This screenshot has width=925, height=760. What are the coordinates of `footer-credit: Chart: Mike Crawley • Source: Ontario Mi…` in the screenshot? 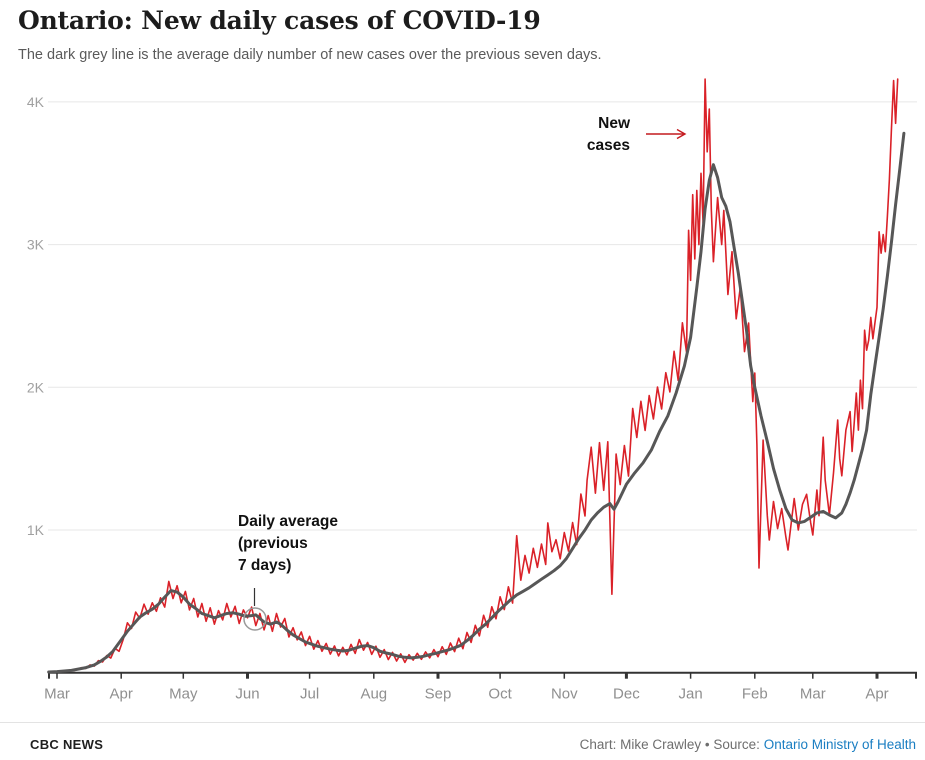 It's located at (748, 744).